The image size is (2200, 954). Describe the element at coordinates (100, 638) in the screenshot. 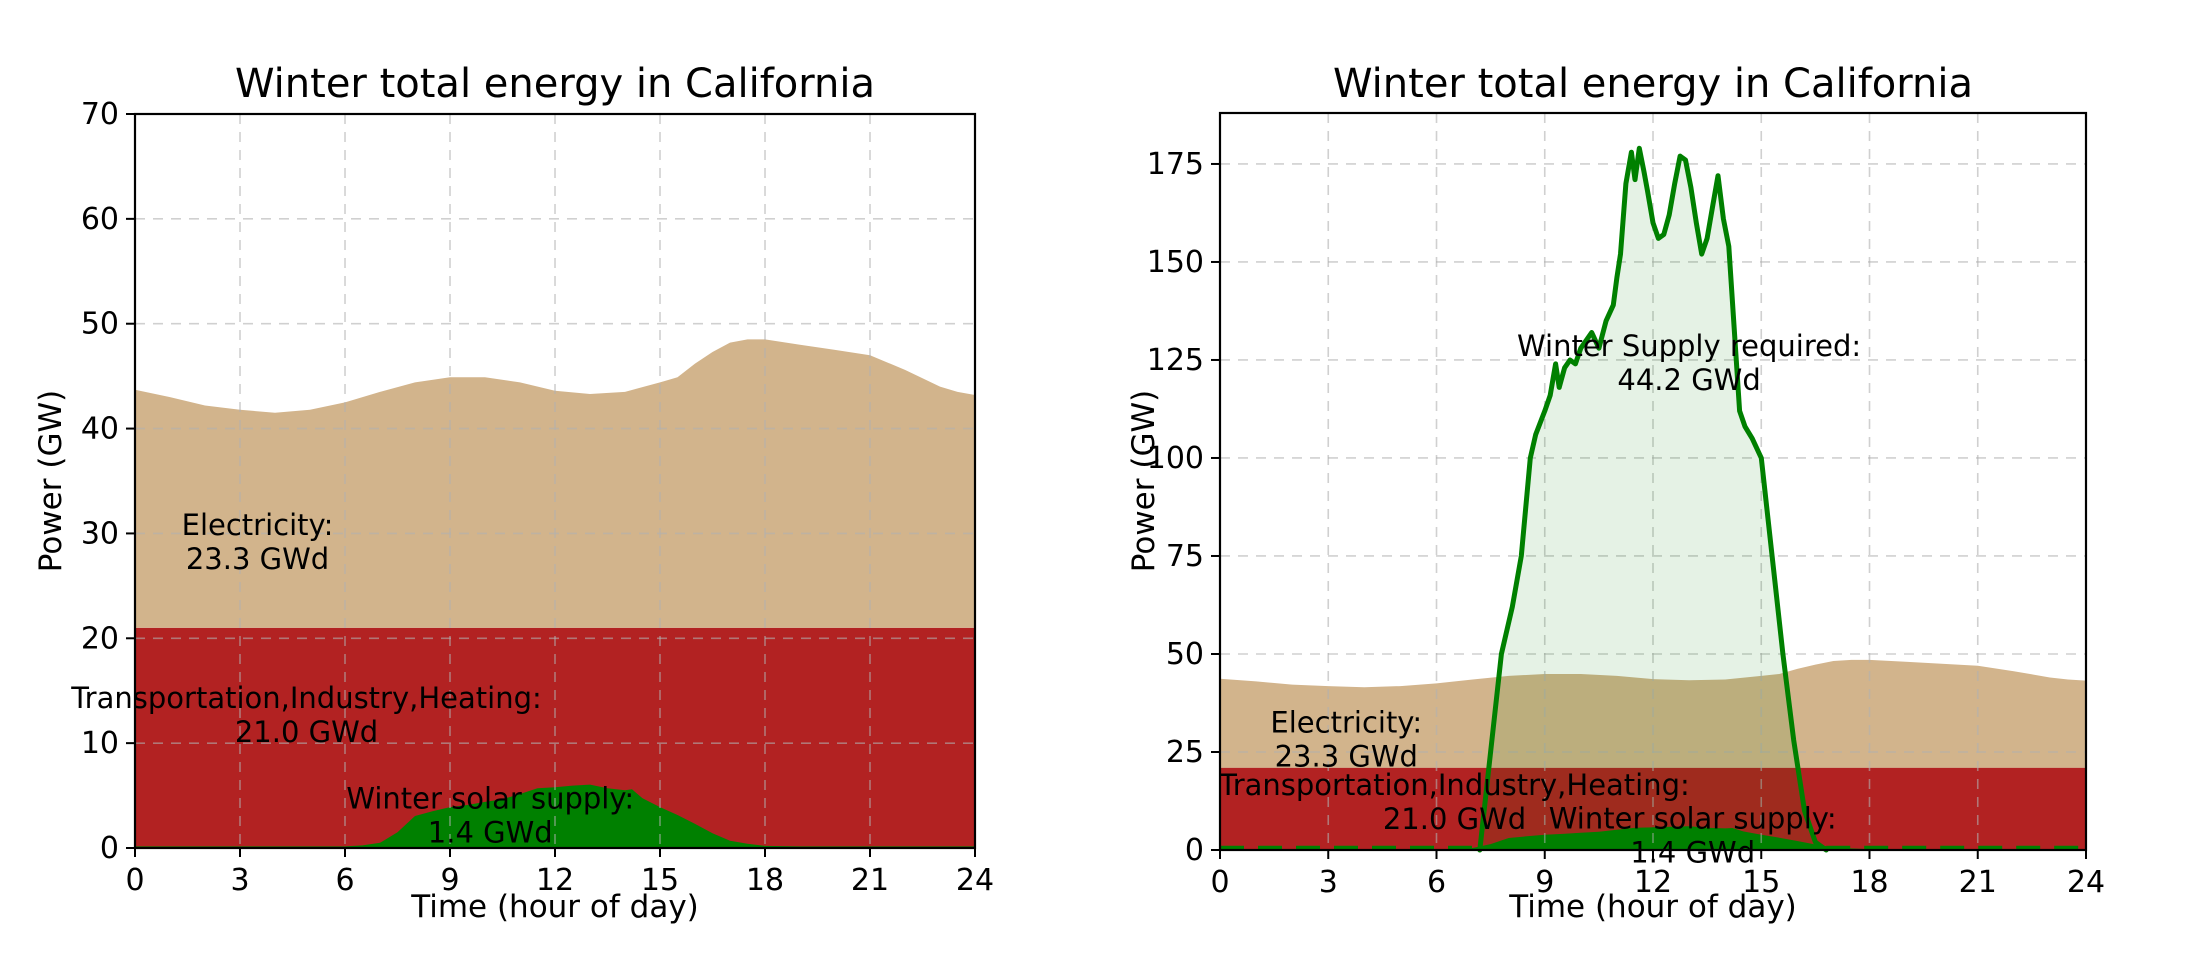

I see `y-tick-label: 20` at that location.